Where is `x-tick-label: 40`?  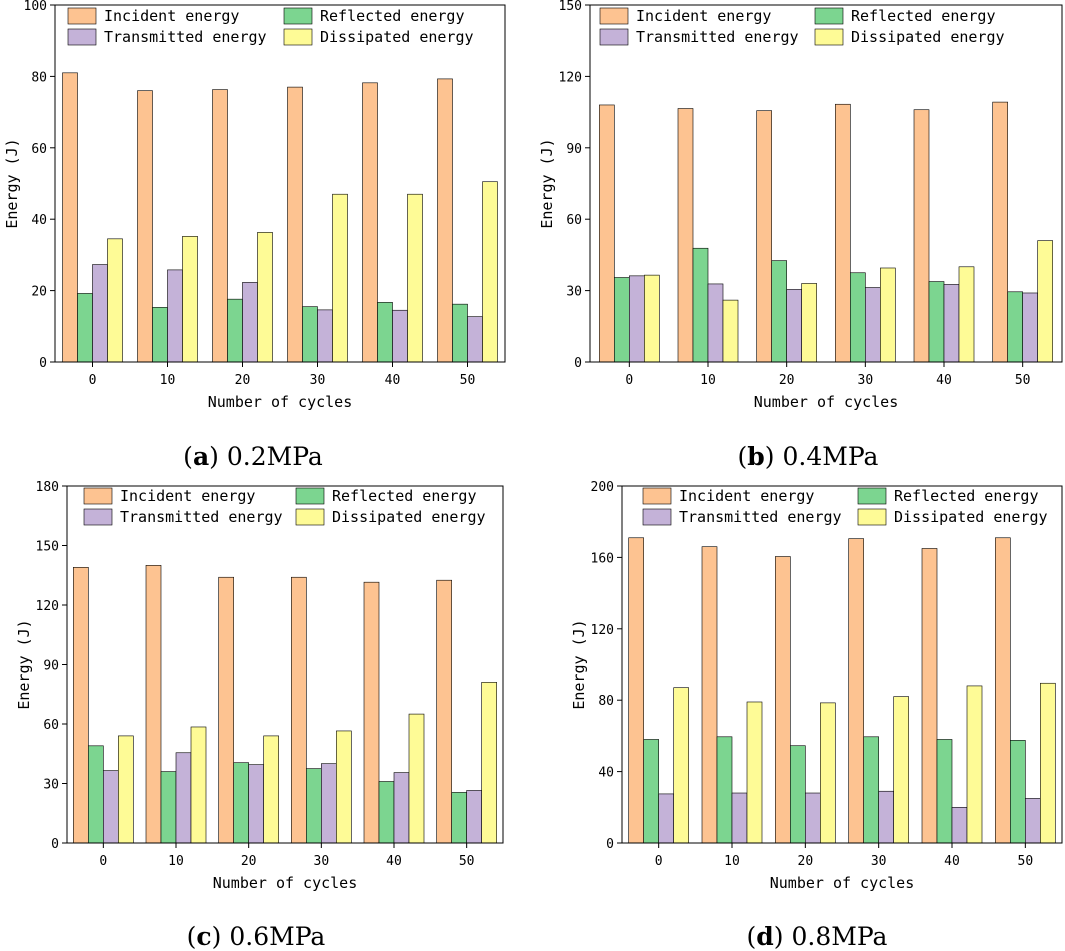 x-tick-label: 40 is located at coordinates (952, 861).